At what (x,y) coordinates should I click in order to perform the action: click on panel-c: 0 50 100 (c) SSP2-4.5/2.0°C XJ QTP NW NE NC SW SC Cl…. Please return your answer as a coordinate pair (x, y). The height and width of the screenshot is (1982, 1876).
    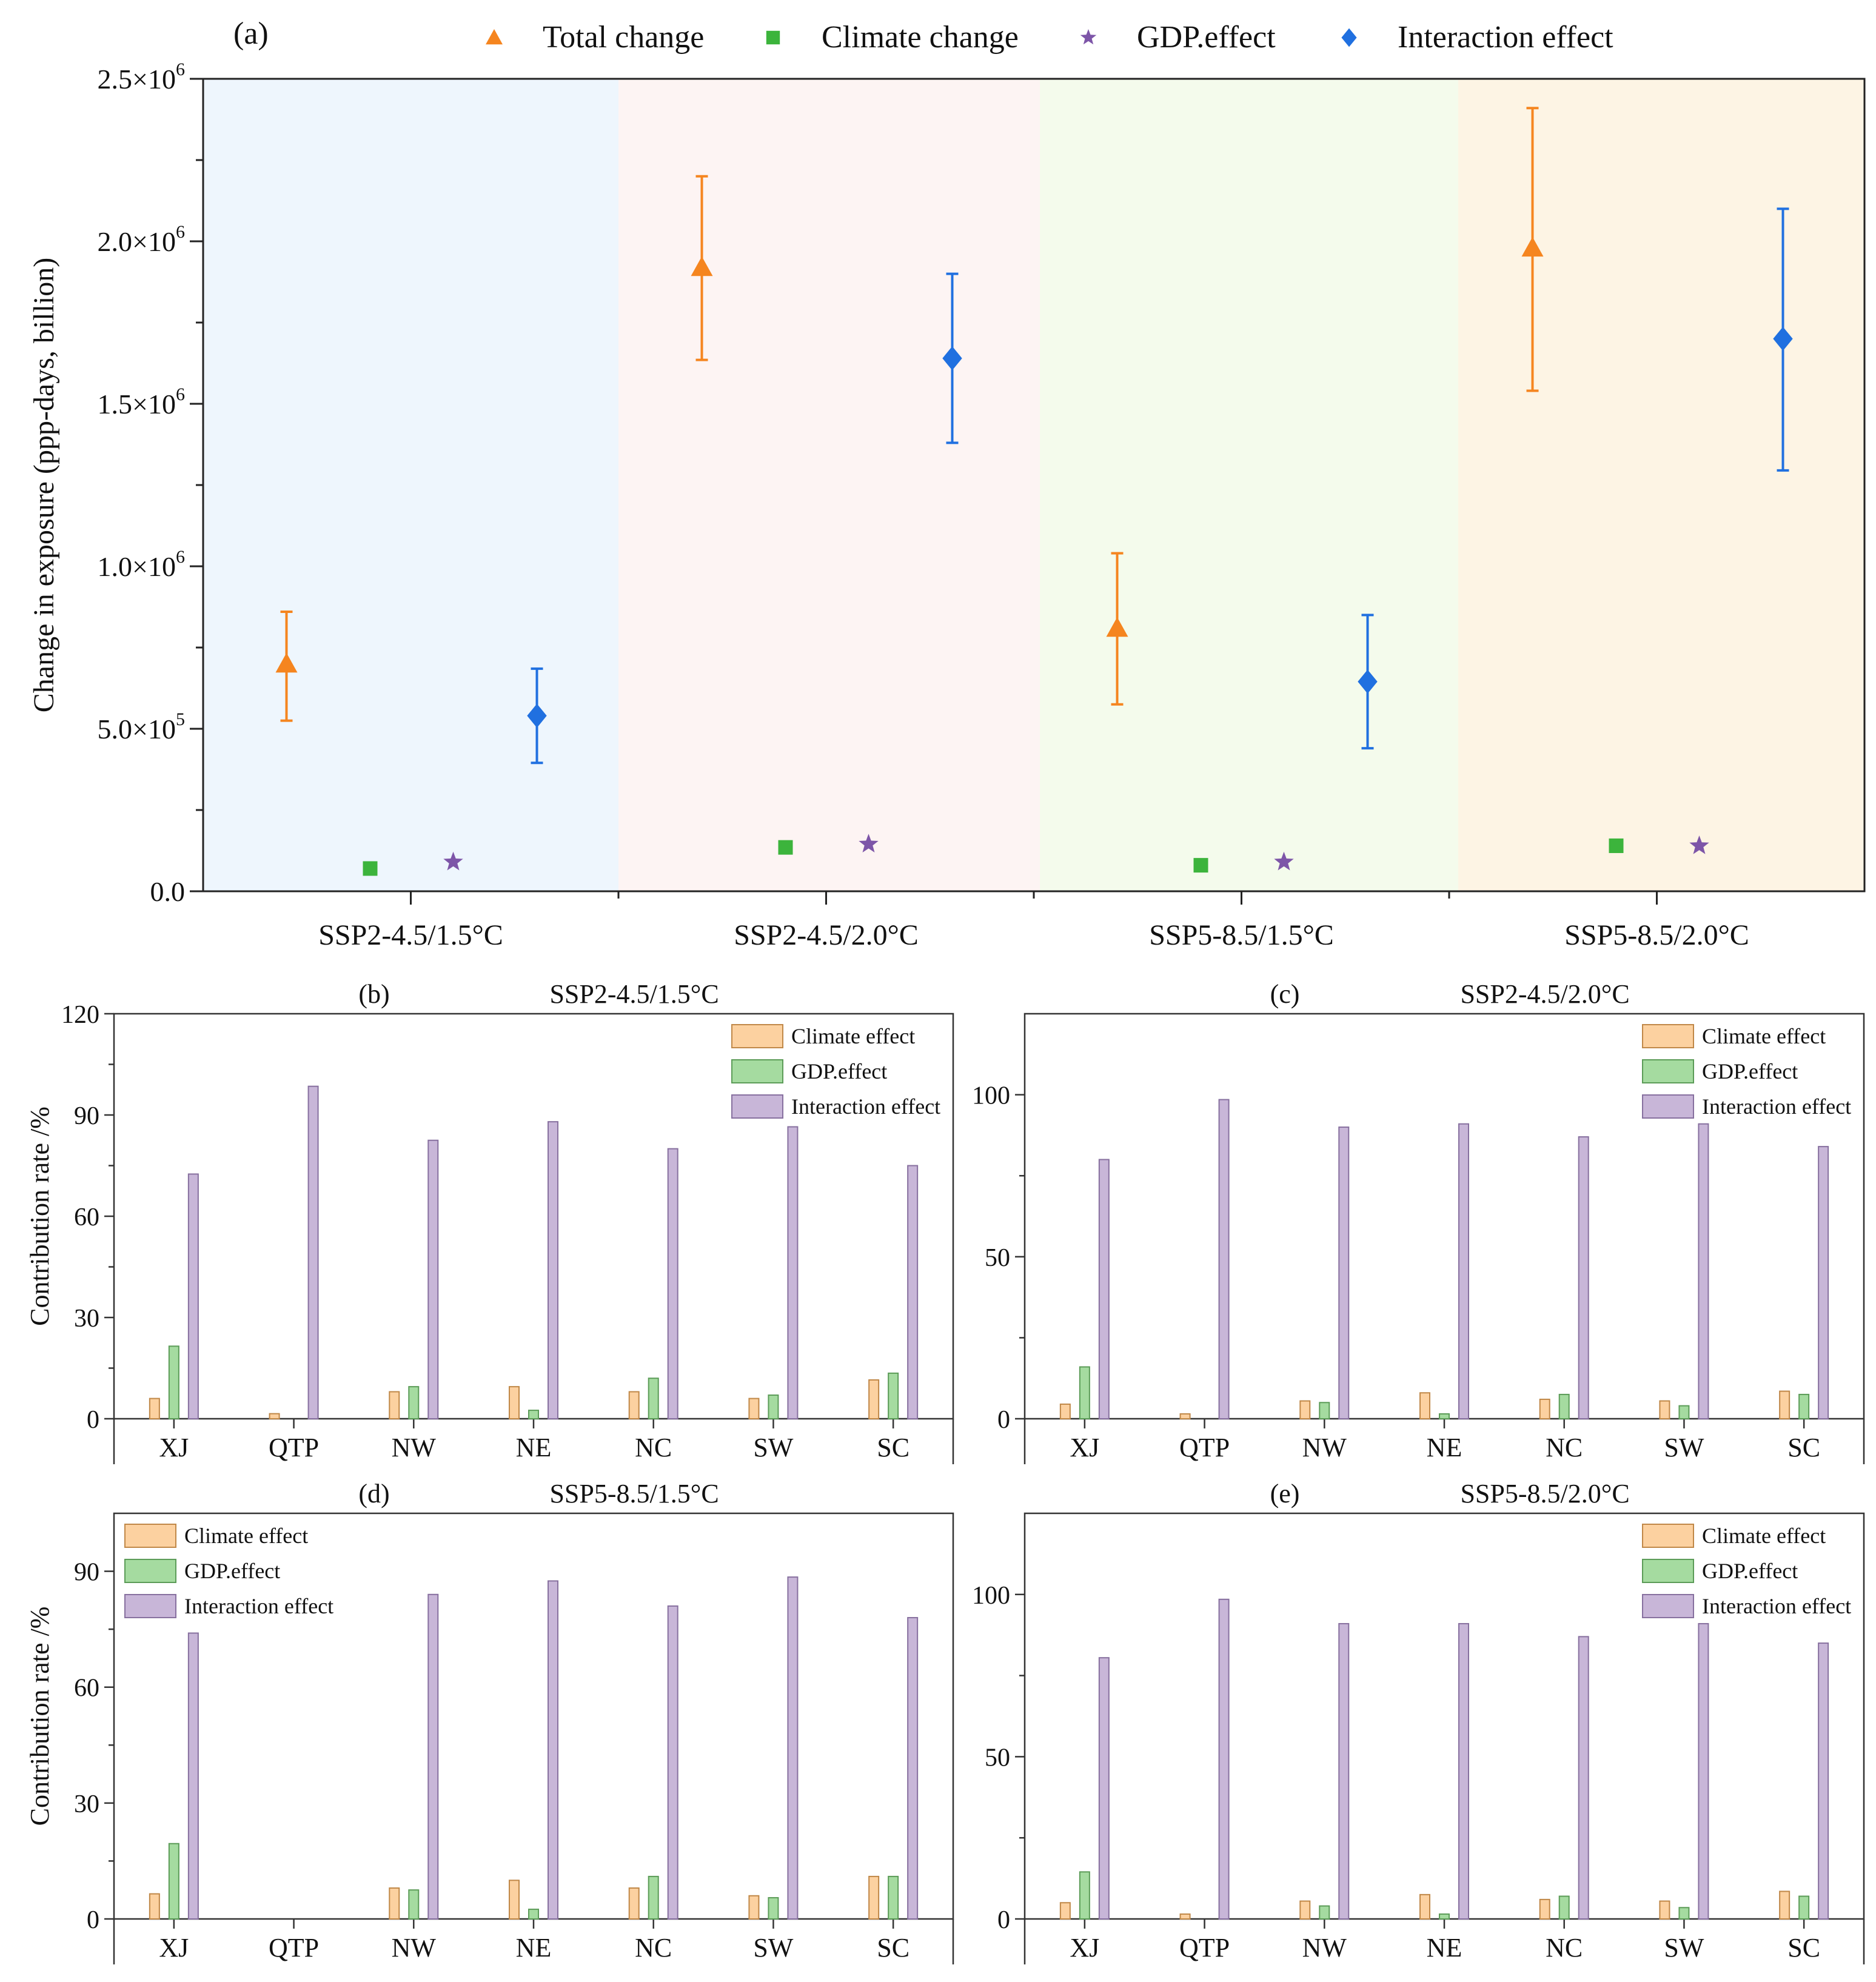
    Looking at the image, I should click on (1418, 1222).